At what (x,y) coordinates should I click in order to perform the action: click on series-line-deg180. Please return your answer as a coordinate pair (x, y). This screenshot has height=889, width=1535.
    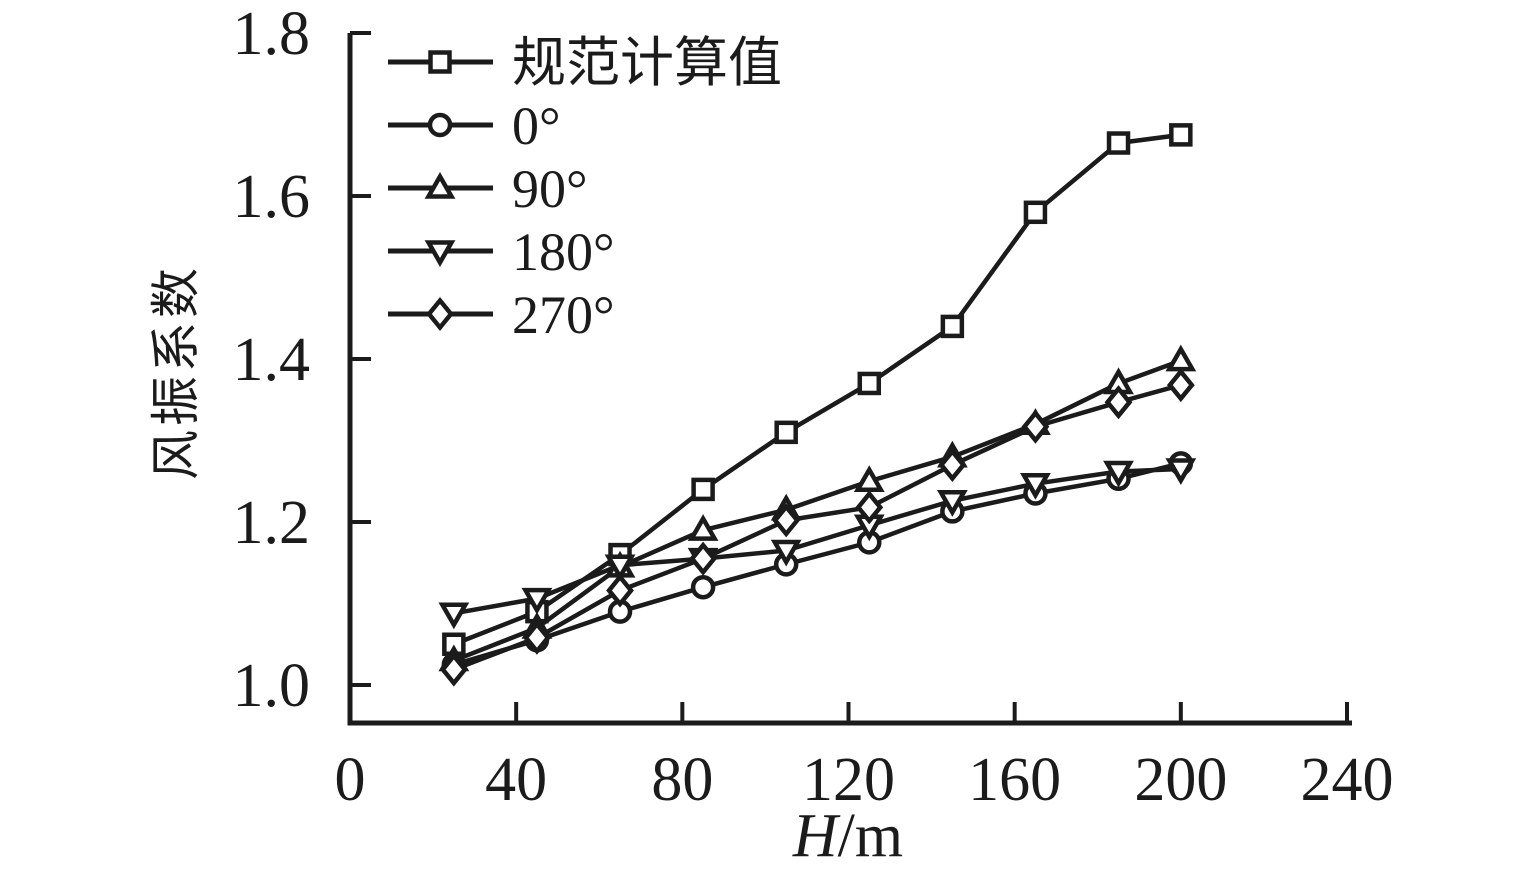
    Looking at the image, I should click on (817, 541).